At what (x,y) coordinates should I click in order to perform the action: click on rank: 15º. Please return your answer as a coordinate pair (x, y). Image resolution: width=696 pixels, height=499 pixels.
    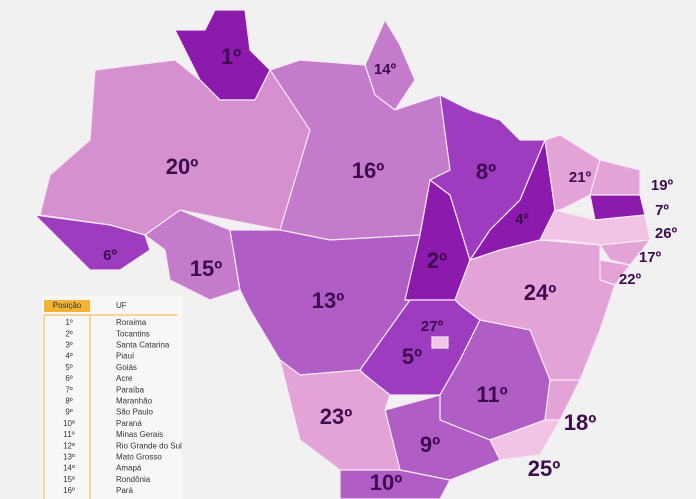
    Looking at the image, I should click on (69, 479).